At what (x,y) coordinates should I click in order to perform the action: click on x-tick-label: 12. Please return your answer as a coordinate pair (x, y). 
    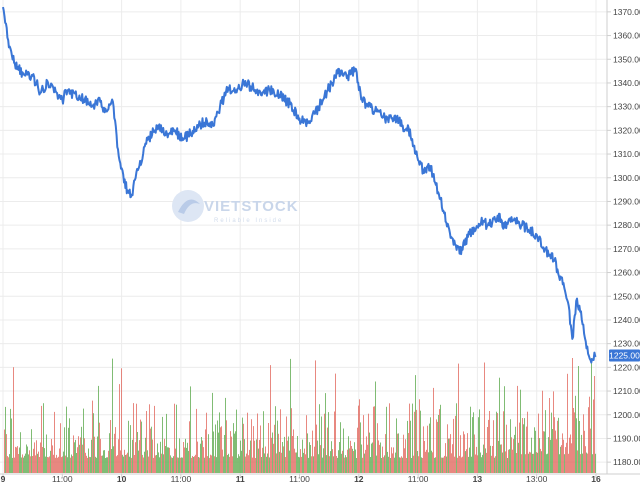
    Looking at the image, I should click on (359, 479).